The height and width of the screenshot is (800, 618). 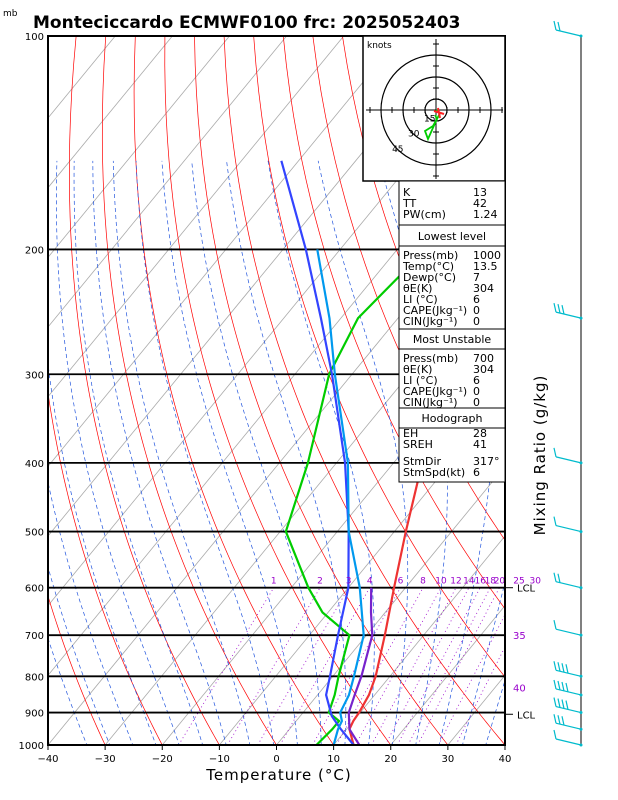 What do you see at coordinates (520, 652) in the screenshot?
I see `right-annotations: LCL 35 40 LCL` at bounding box center [520, 652].